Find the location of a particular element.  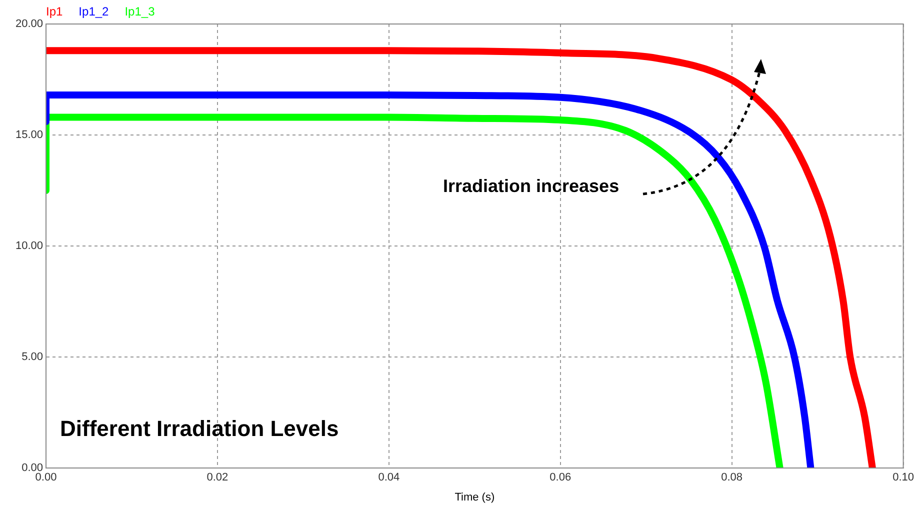

y-tick-label: 10.00 is located at coordinates (29, 246).